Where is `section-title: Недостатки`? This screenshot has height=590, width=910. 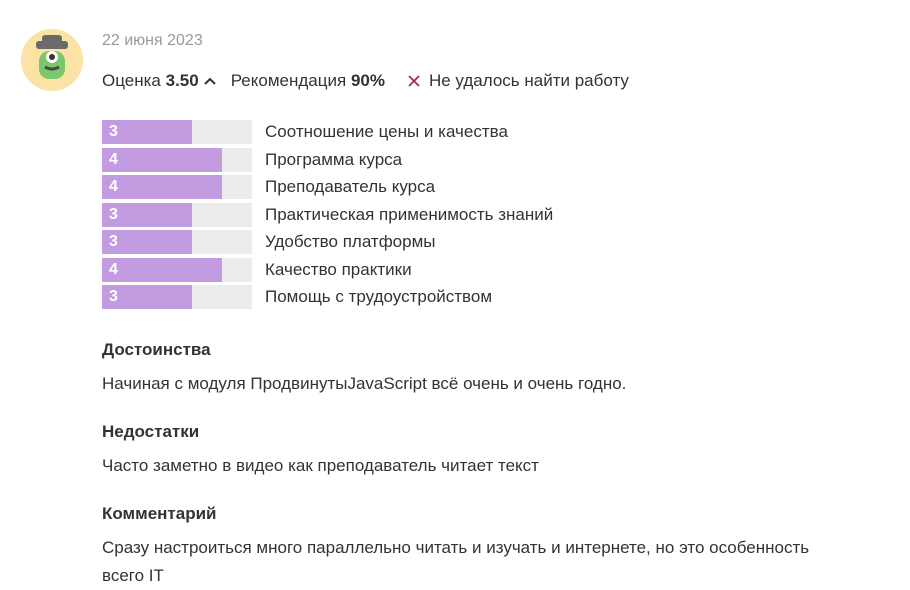
section-title: Недостатки is located at coordinates (151, 431).